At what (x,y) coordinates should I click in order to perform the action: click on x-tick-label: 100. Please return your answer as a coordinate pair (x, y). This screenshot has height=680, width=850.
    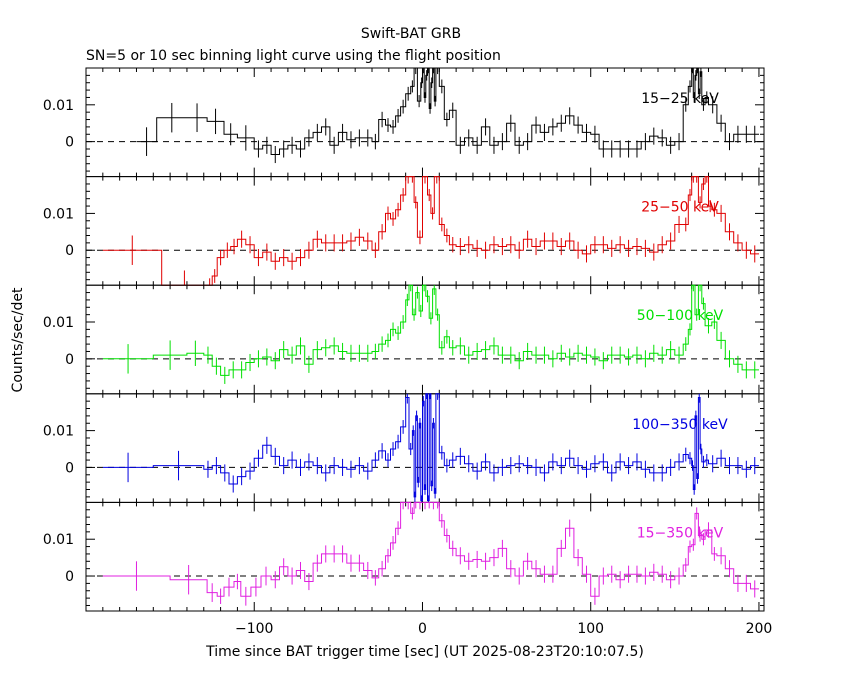
    Looking at the image, I should click on (590, 629).